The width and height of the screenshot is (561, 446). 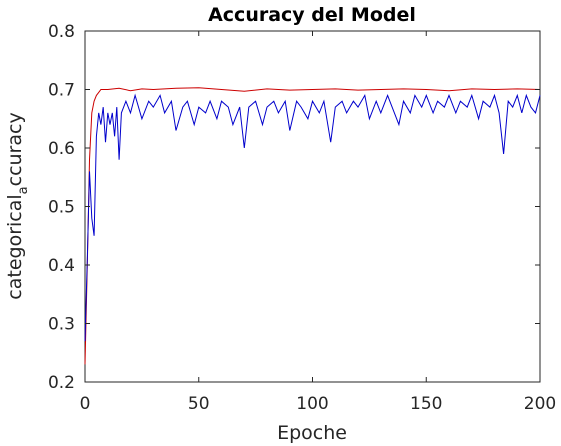 What do you see at coordinates (540, 404) in the screenshot?
I see `x-tick-label: 200` at bounding box center [540, 404].